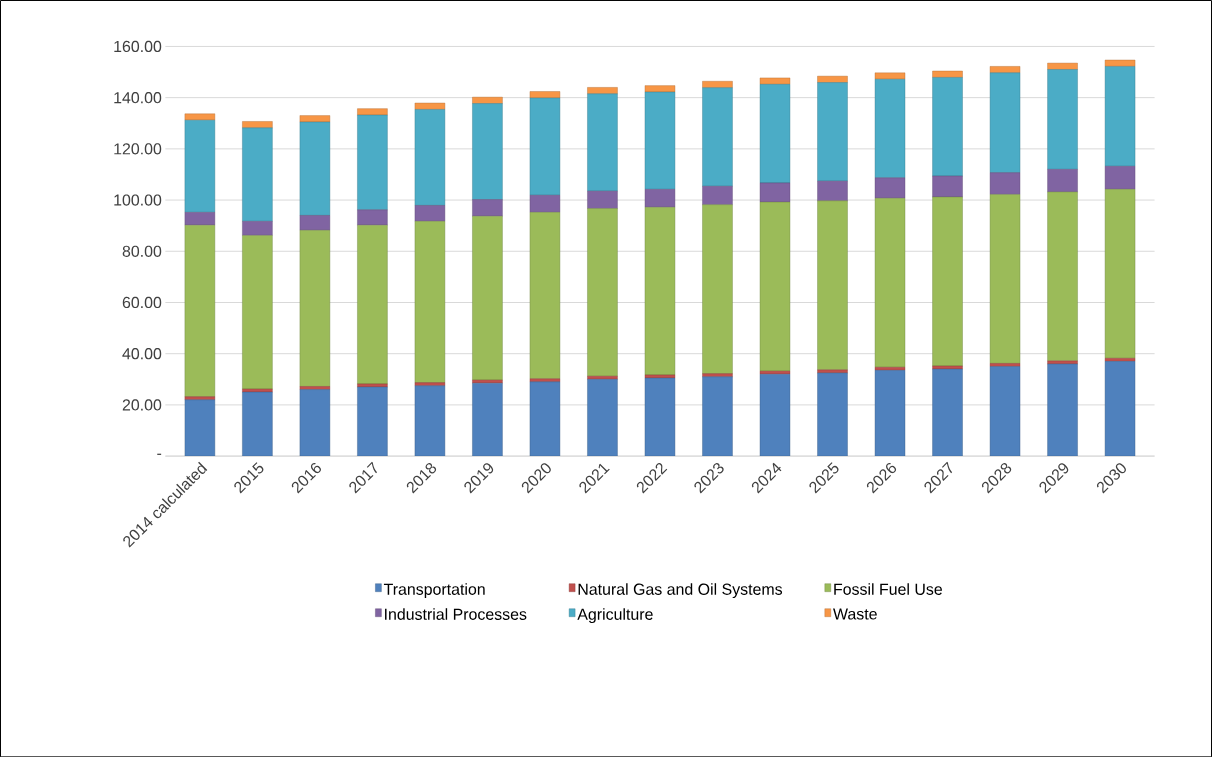 Image resolution: width=1212 pixels, height=757 pixels. What do you see at coordinates (888, 589) in the screenshot?
I see `legend-label: Fossil Fuel Use` at bounding box center [888, 589].